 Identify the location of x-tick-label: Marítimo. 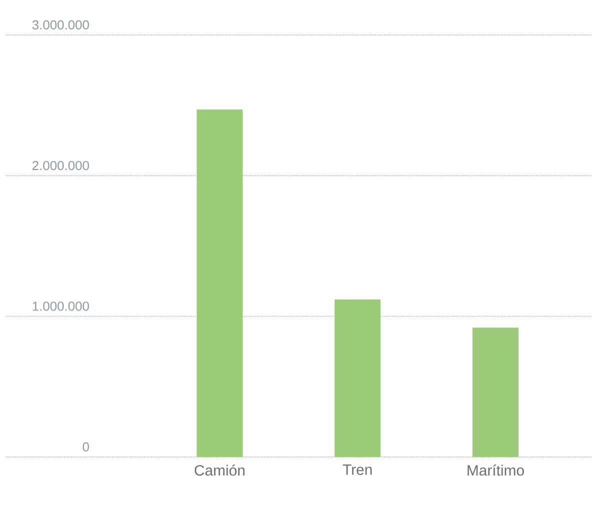
(496, 470).